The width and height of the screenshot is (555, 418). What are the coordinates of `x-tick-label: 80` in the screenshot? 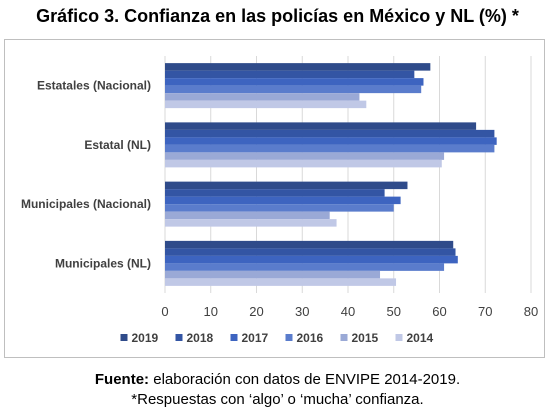 It's located at (531, 311).